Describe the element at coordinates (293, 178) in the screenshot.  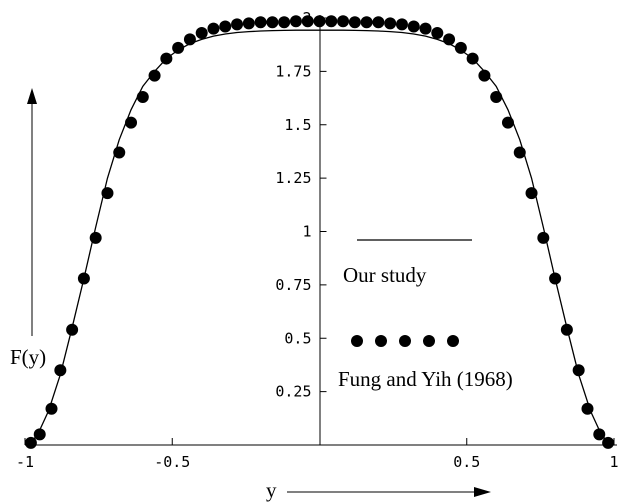
I see `y-tick-label: 1.25` at that location.